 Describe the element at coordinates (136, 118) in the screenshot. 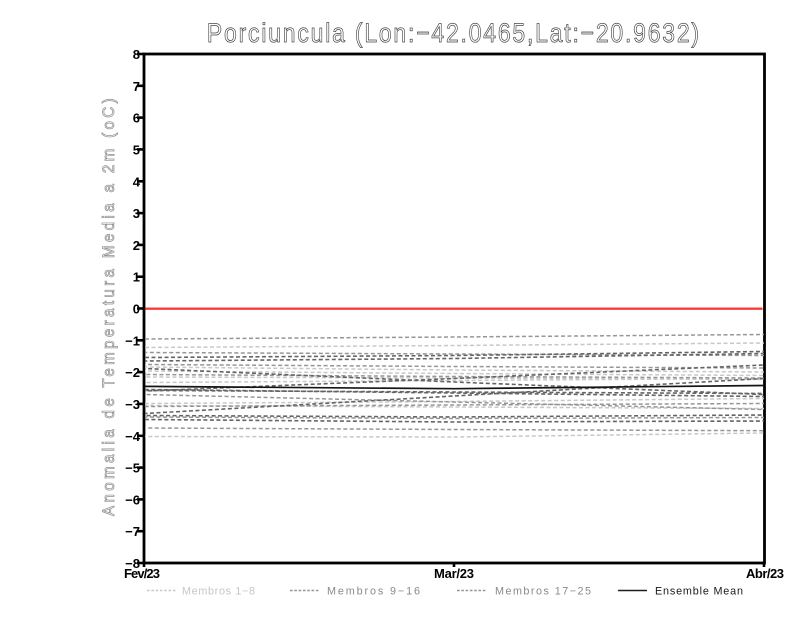

I see `svg-text: 6` at that location.